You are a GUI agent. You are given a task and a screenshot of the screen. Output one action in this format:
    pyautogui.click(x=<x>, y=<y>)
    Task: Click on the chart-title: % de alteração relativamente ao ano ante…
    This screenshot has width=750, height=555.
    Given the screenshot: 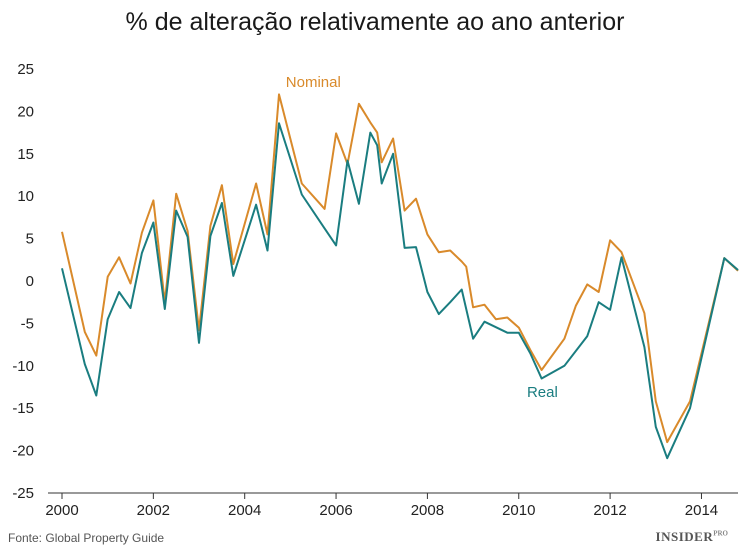 What is the action you would take?
    pyautogui.click(x=375, y=22)
    